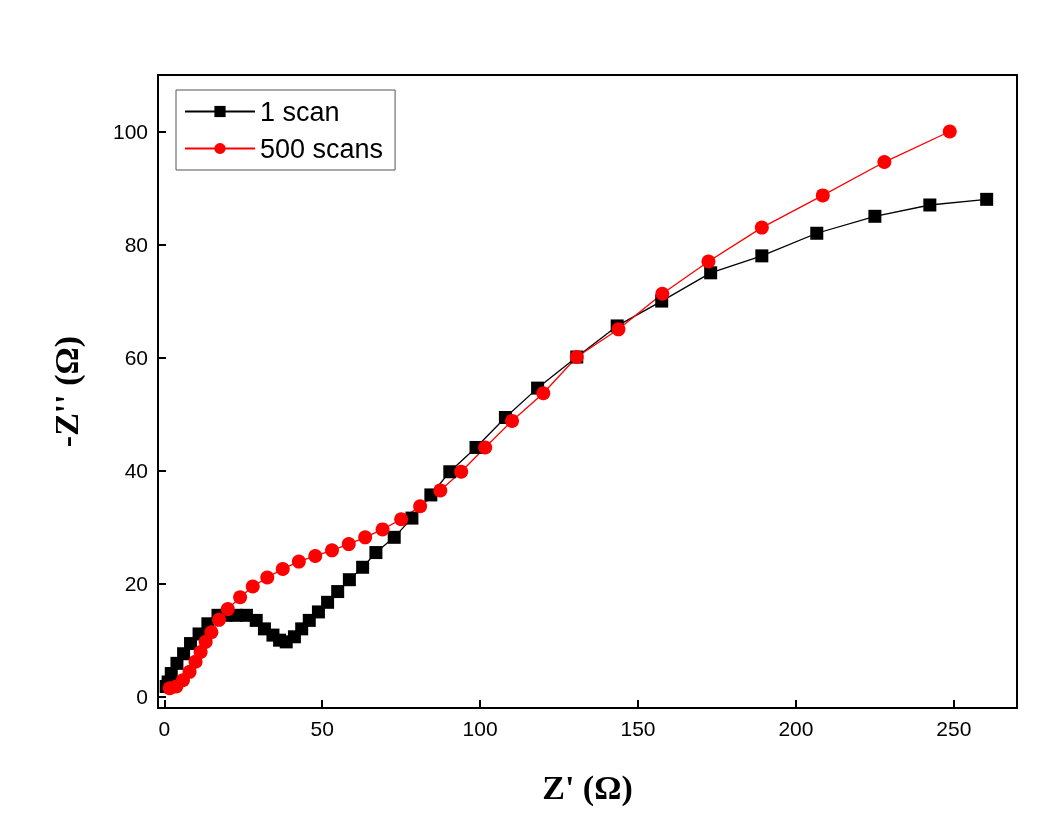 Image resolution: width=1062 pixels, height=838 pixels. Describe the element at coordinates (130, 132) in the screenshot. I see `y-tick-label: 100` at that location.